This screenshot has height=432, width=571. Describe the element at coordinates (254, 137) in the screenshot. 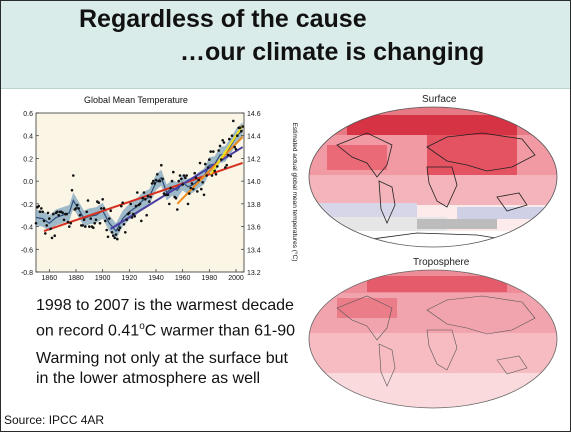

I see `y-tick-label-right: 14.4` at that location.